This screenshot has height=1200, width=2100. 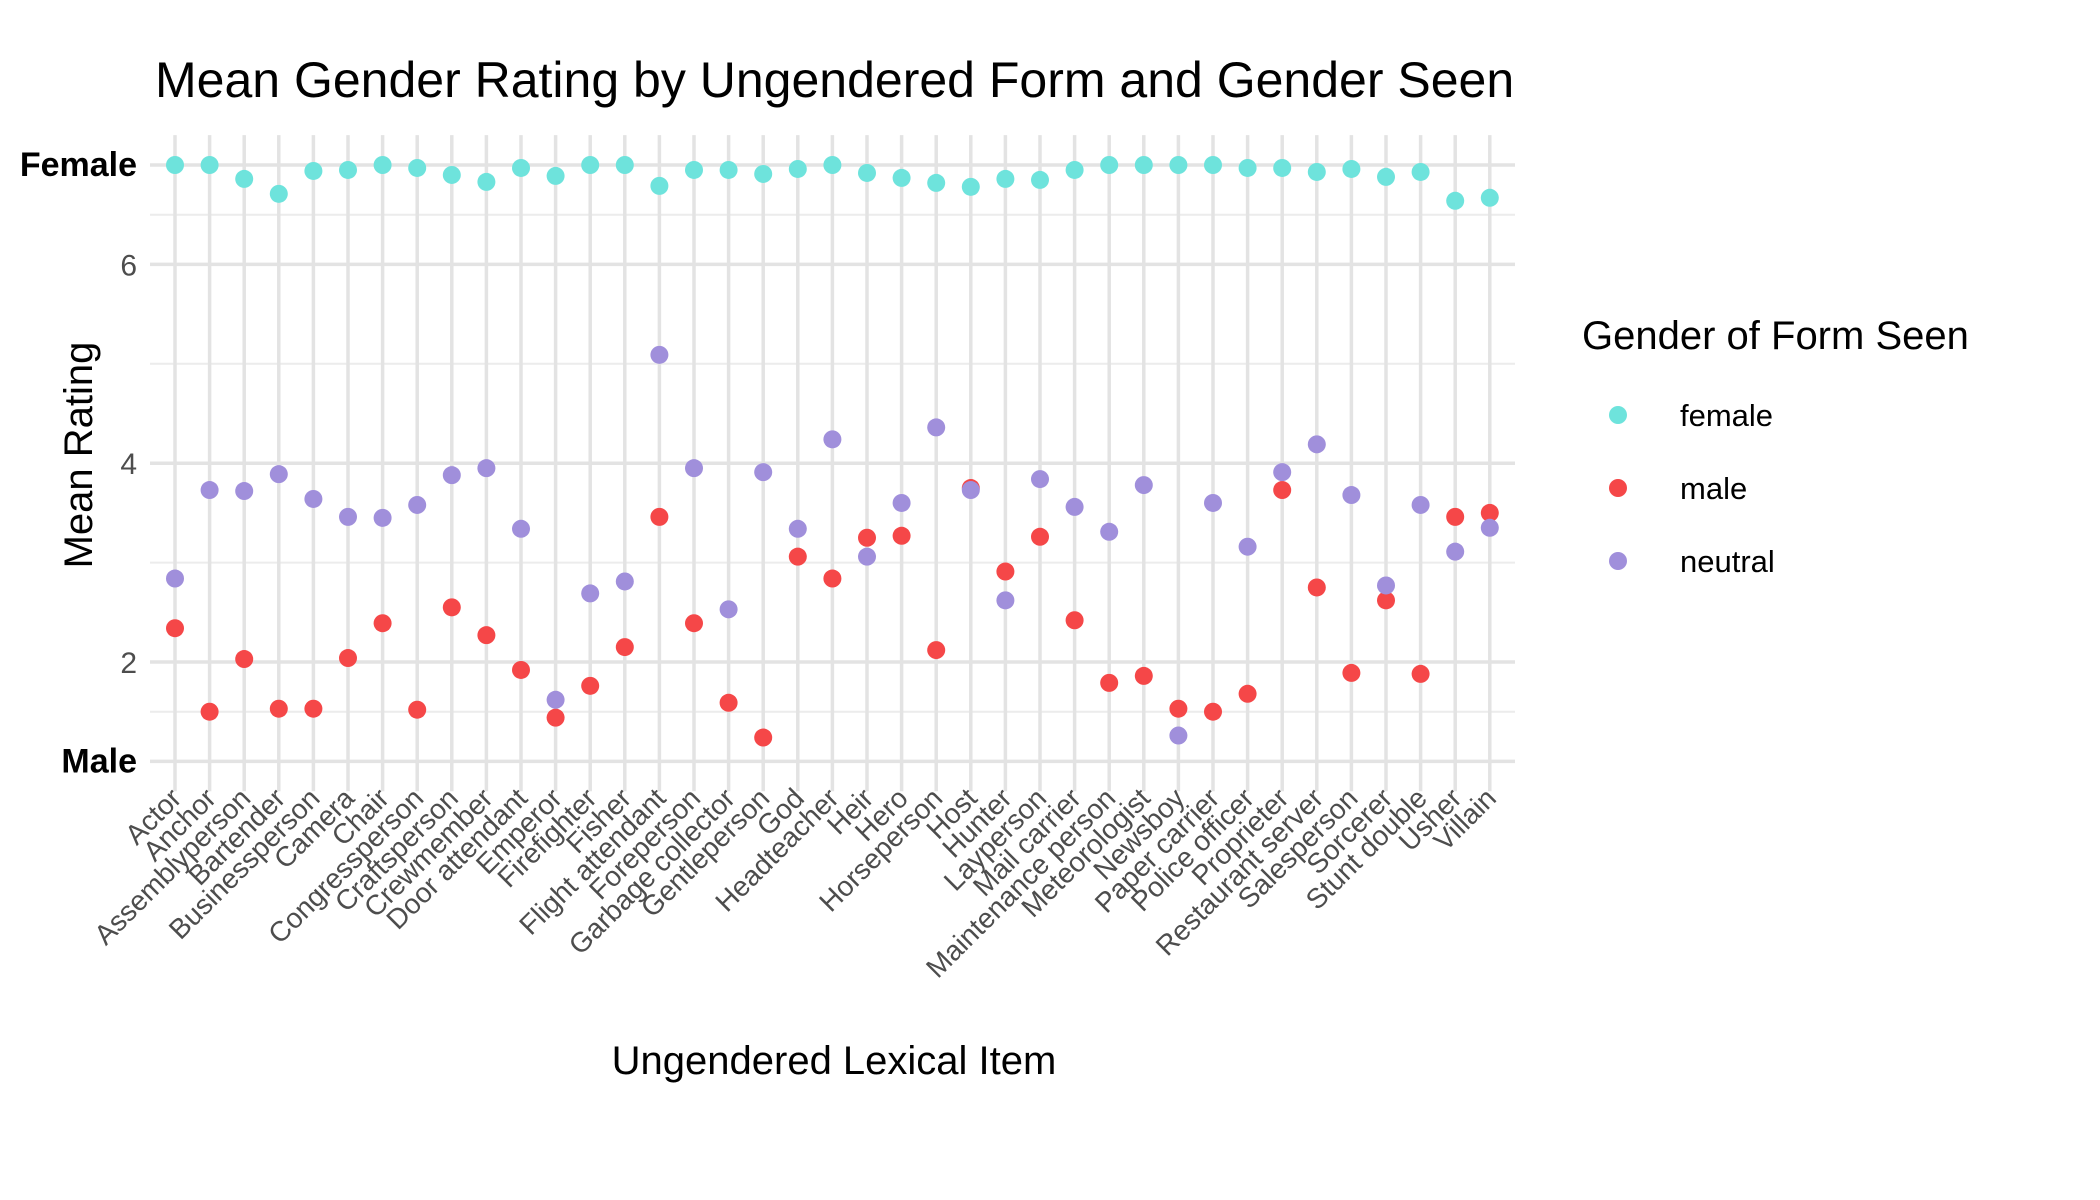 I want to click on legend-label-male: male, so click(x=1713, y=488).